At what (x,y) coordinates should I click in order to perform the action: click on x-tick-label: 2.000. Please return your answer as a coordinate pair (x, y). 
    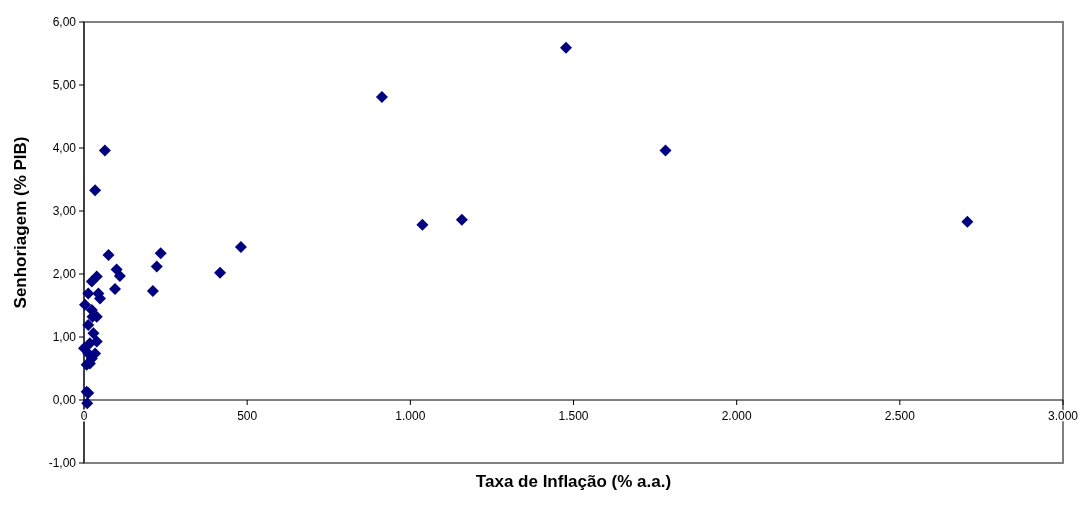
    Looking at the image, I should click on (737, 416).